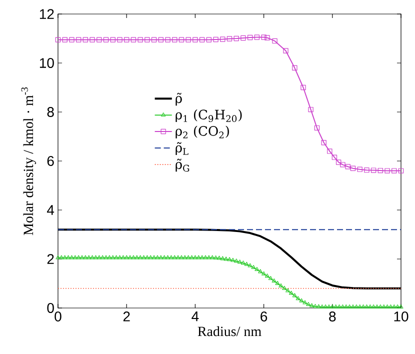 The image size is (415, 354). I want to click on x-axis-title: Radius/ nm, so click(230, 331).